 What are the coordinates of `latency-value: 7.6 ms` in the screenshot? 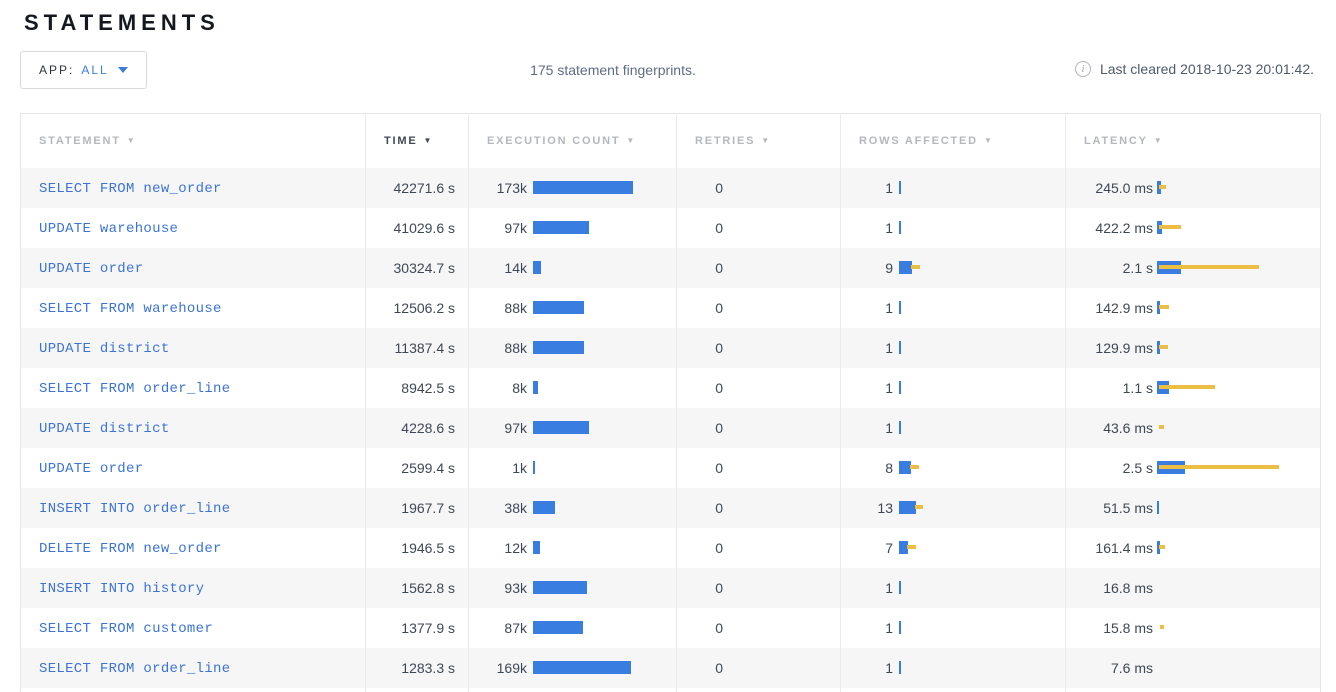 It's located at (1131, 667).